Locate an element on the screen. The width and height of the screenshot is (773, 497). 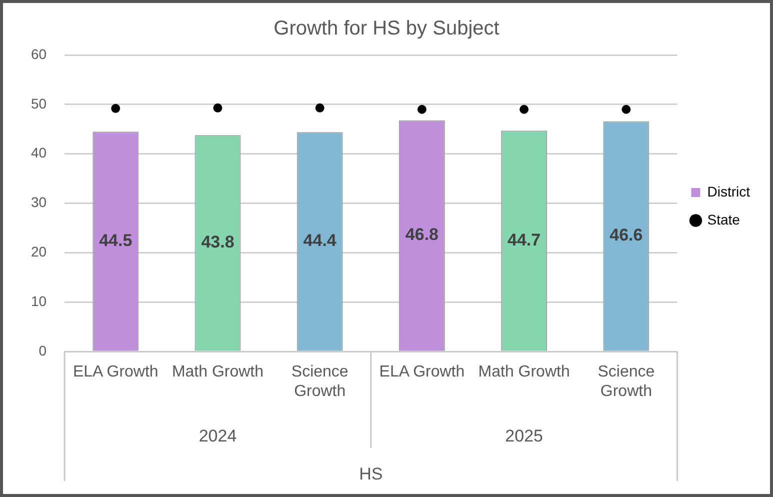
data-label: 44.7 is located at coordinates (524, 240).